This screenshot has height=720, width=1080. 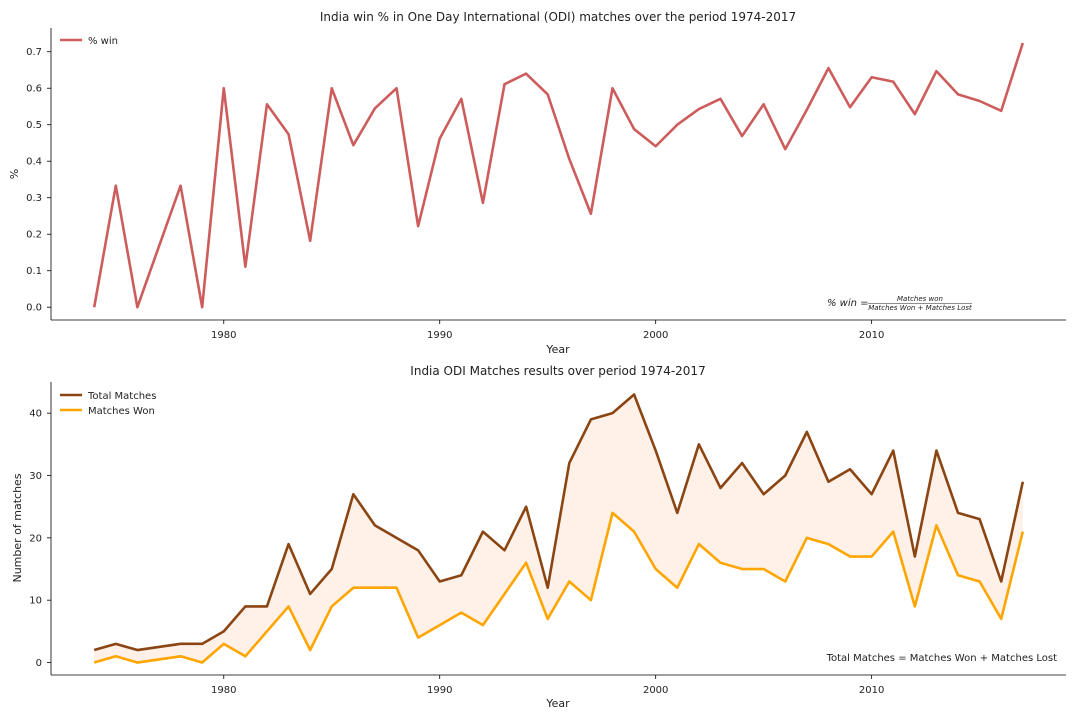 What do you see at coordinates (848, 303) in the screenshot?
I see `chart1-formula-lhs: % win =` at bounding box center [848, 303].